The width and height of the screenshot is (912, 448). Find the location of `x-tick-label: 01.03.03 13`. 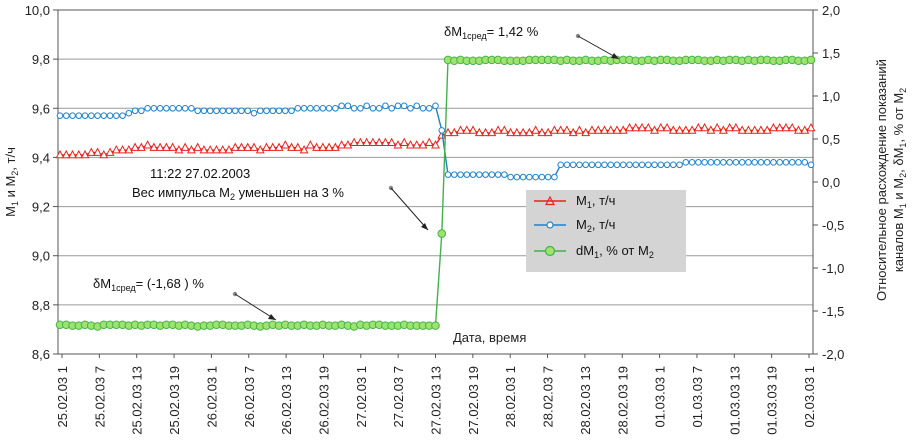

x-tick-label: 01.03.03 13 is located at coordinates (734, 400).